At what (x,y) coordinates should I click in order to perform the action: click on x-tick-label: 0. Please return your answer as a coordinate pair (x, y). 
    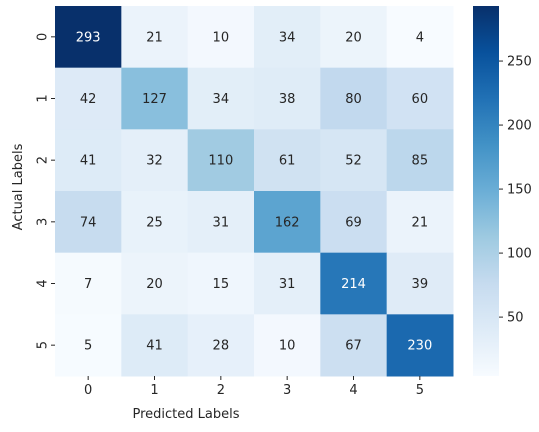
    Looking at the image, I should click on (88, 390).